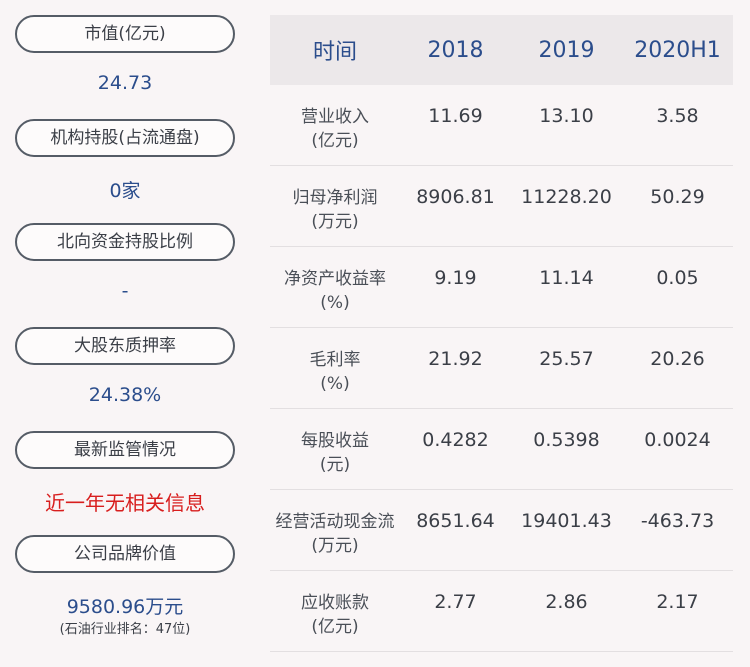 This screenshot has width=750, height=667. I want to click on table-cell: 0.5398, so click(566, 440).